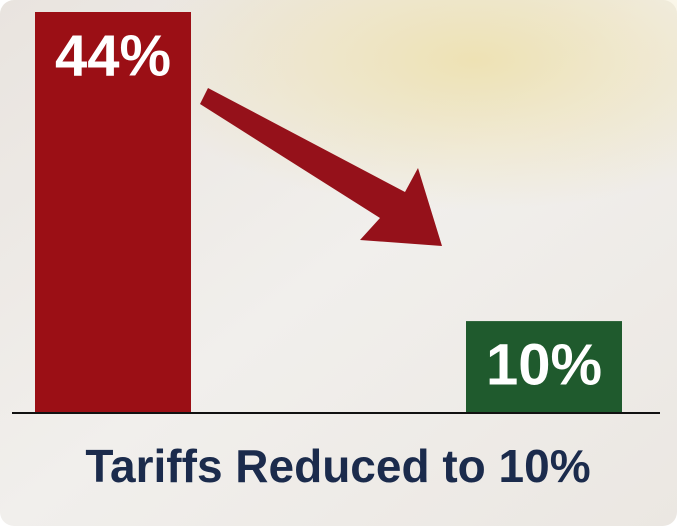  I want to click on arrow, so click(321, 167).